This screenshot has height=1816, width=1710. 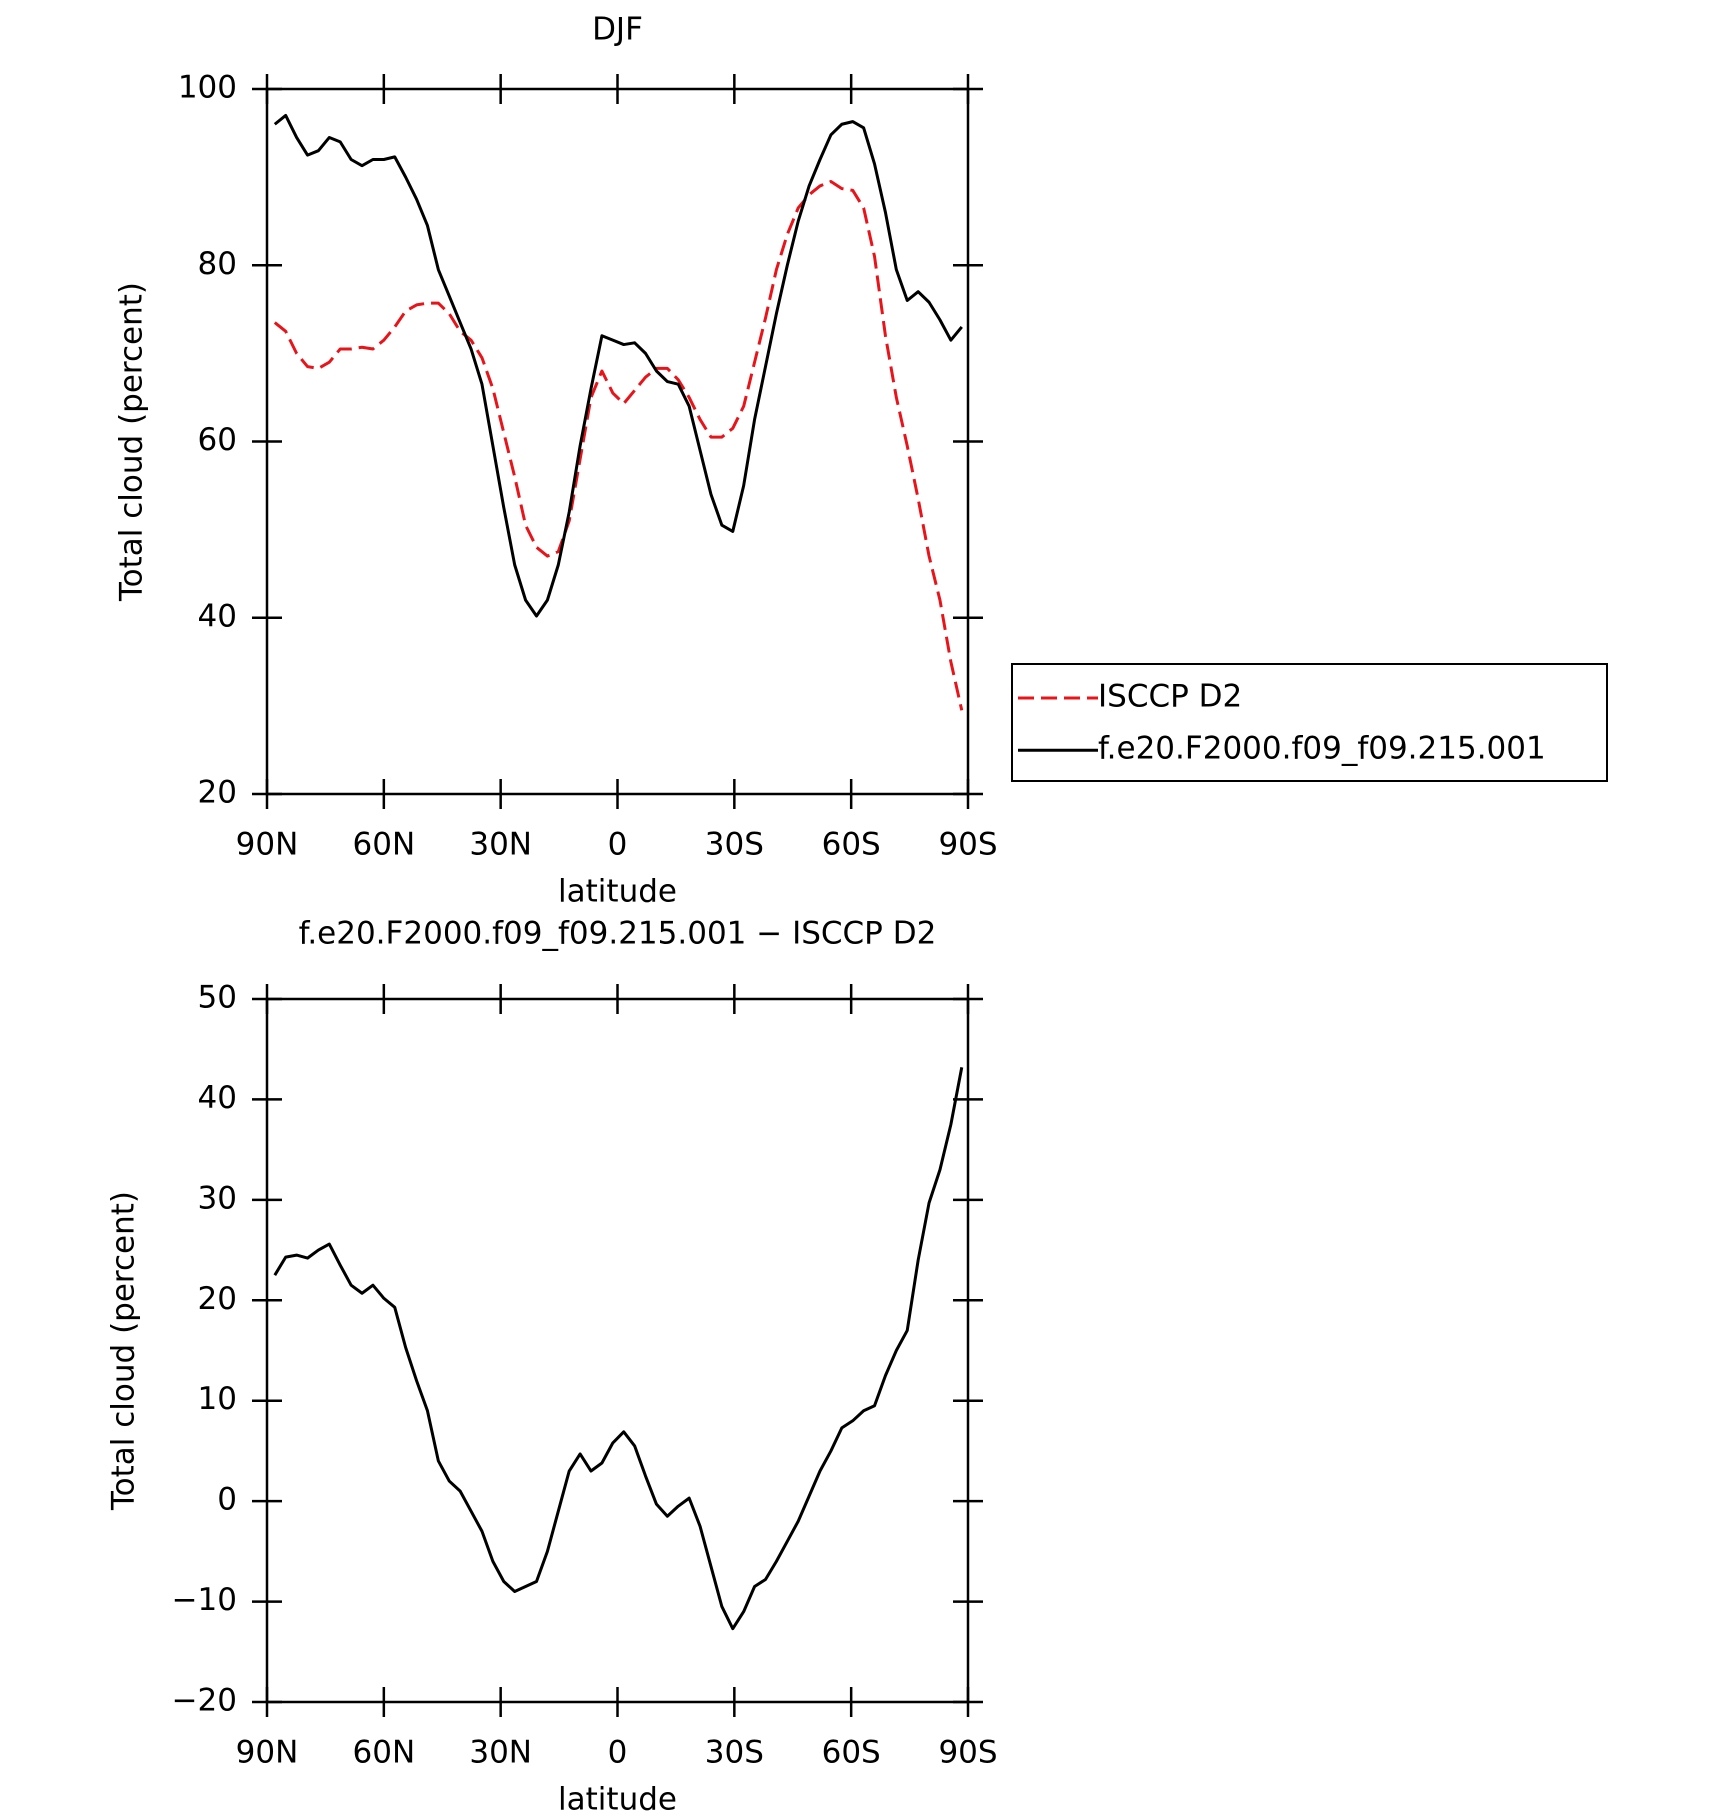 I want to click on y-tick-label: −10, so click(x=204, y=1600).